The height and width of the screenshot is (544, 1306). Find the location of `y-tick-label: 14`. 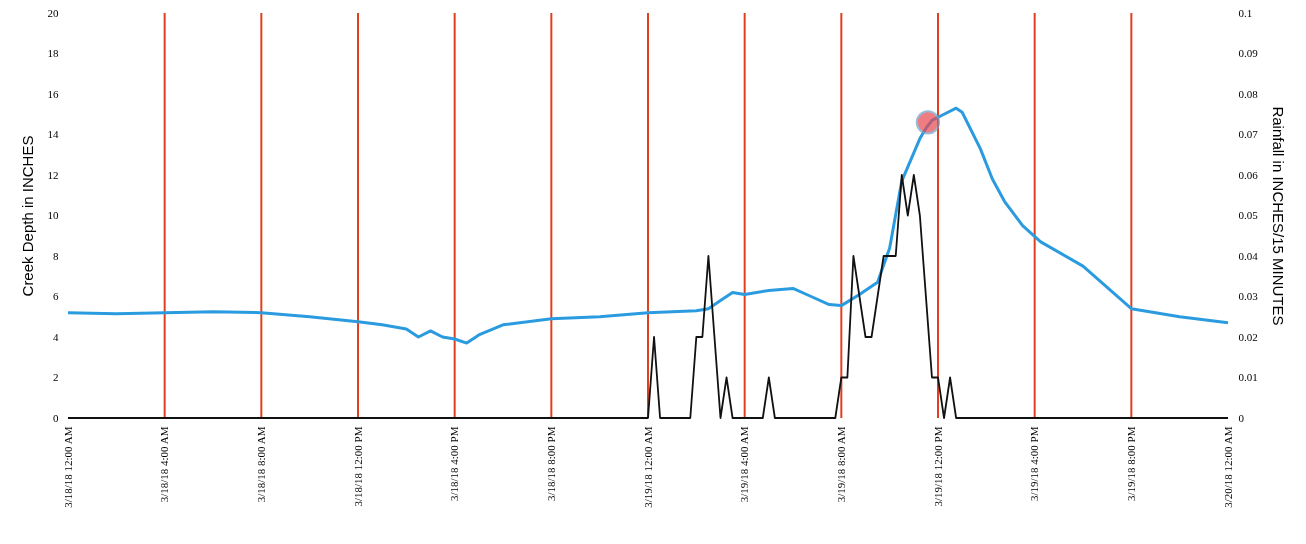

y-tick-label: 14 is located at coordinates (53, 134).